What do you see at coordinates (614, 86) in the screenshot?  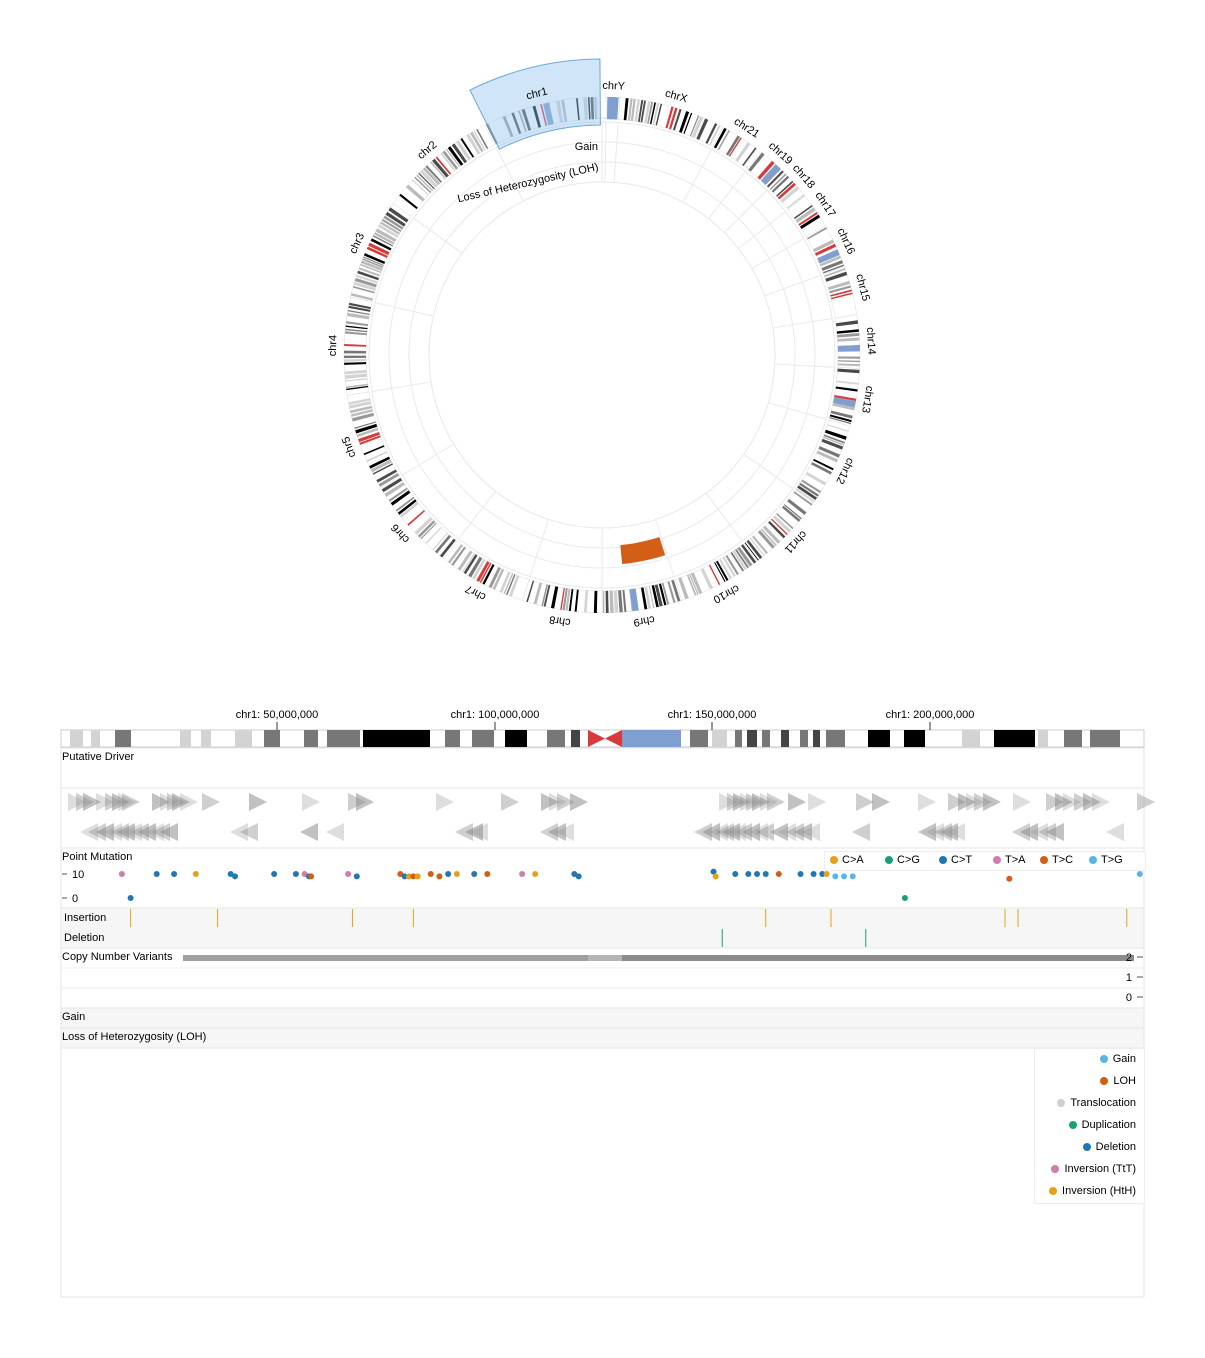 I see `chromosome-label-chrY: chrY` at bounding box center [614, 86].